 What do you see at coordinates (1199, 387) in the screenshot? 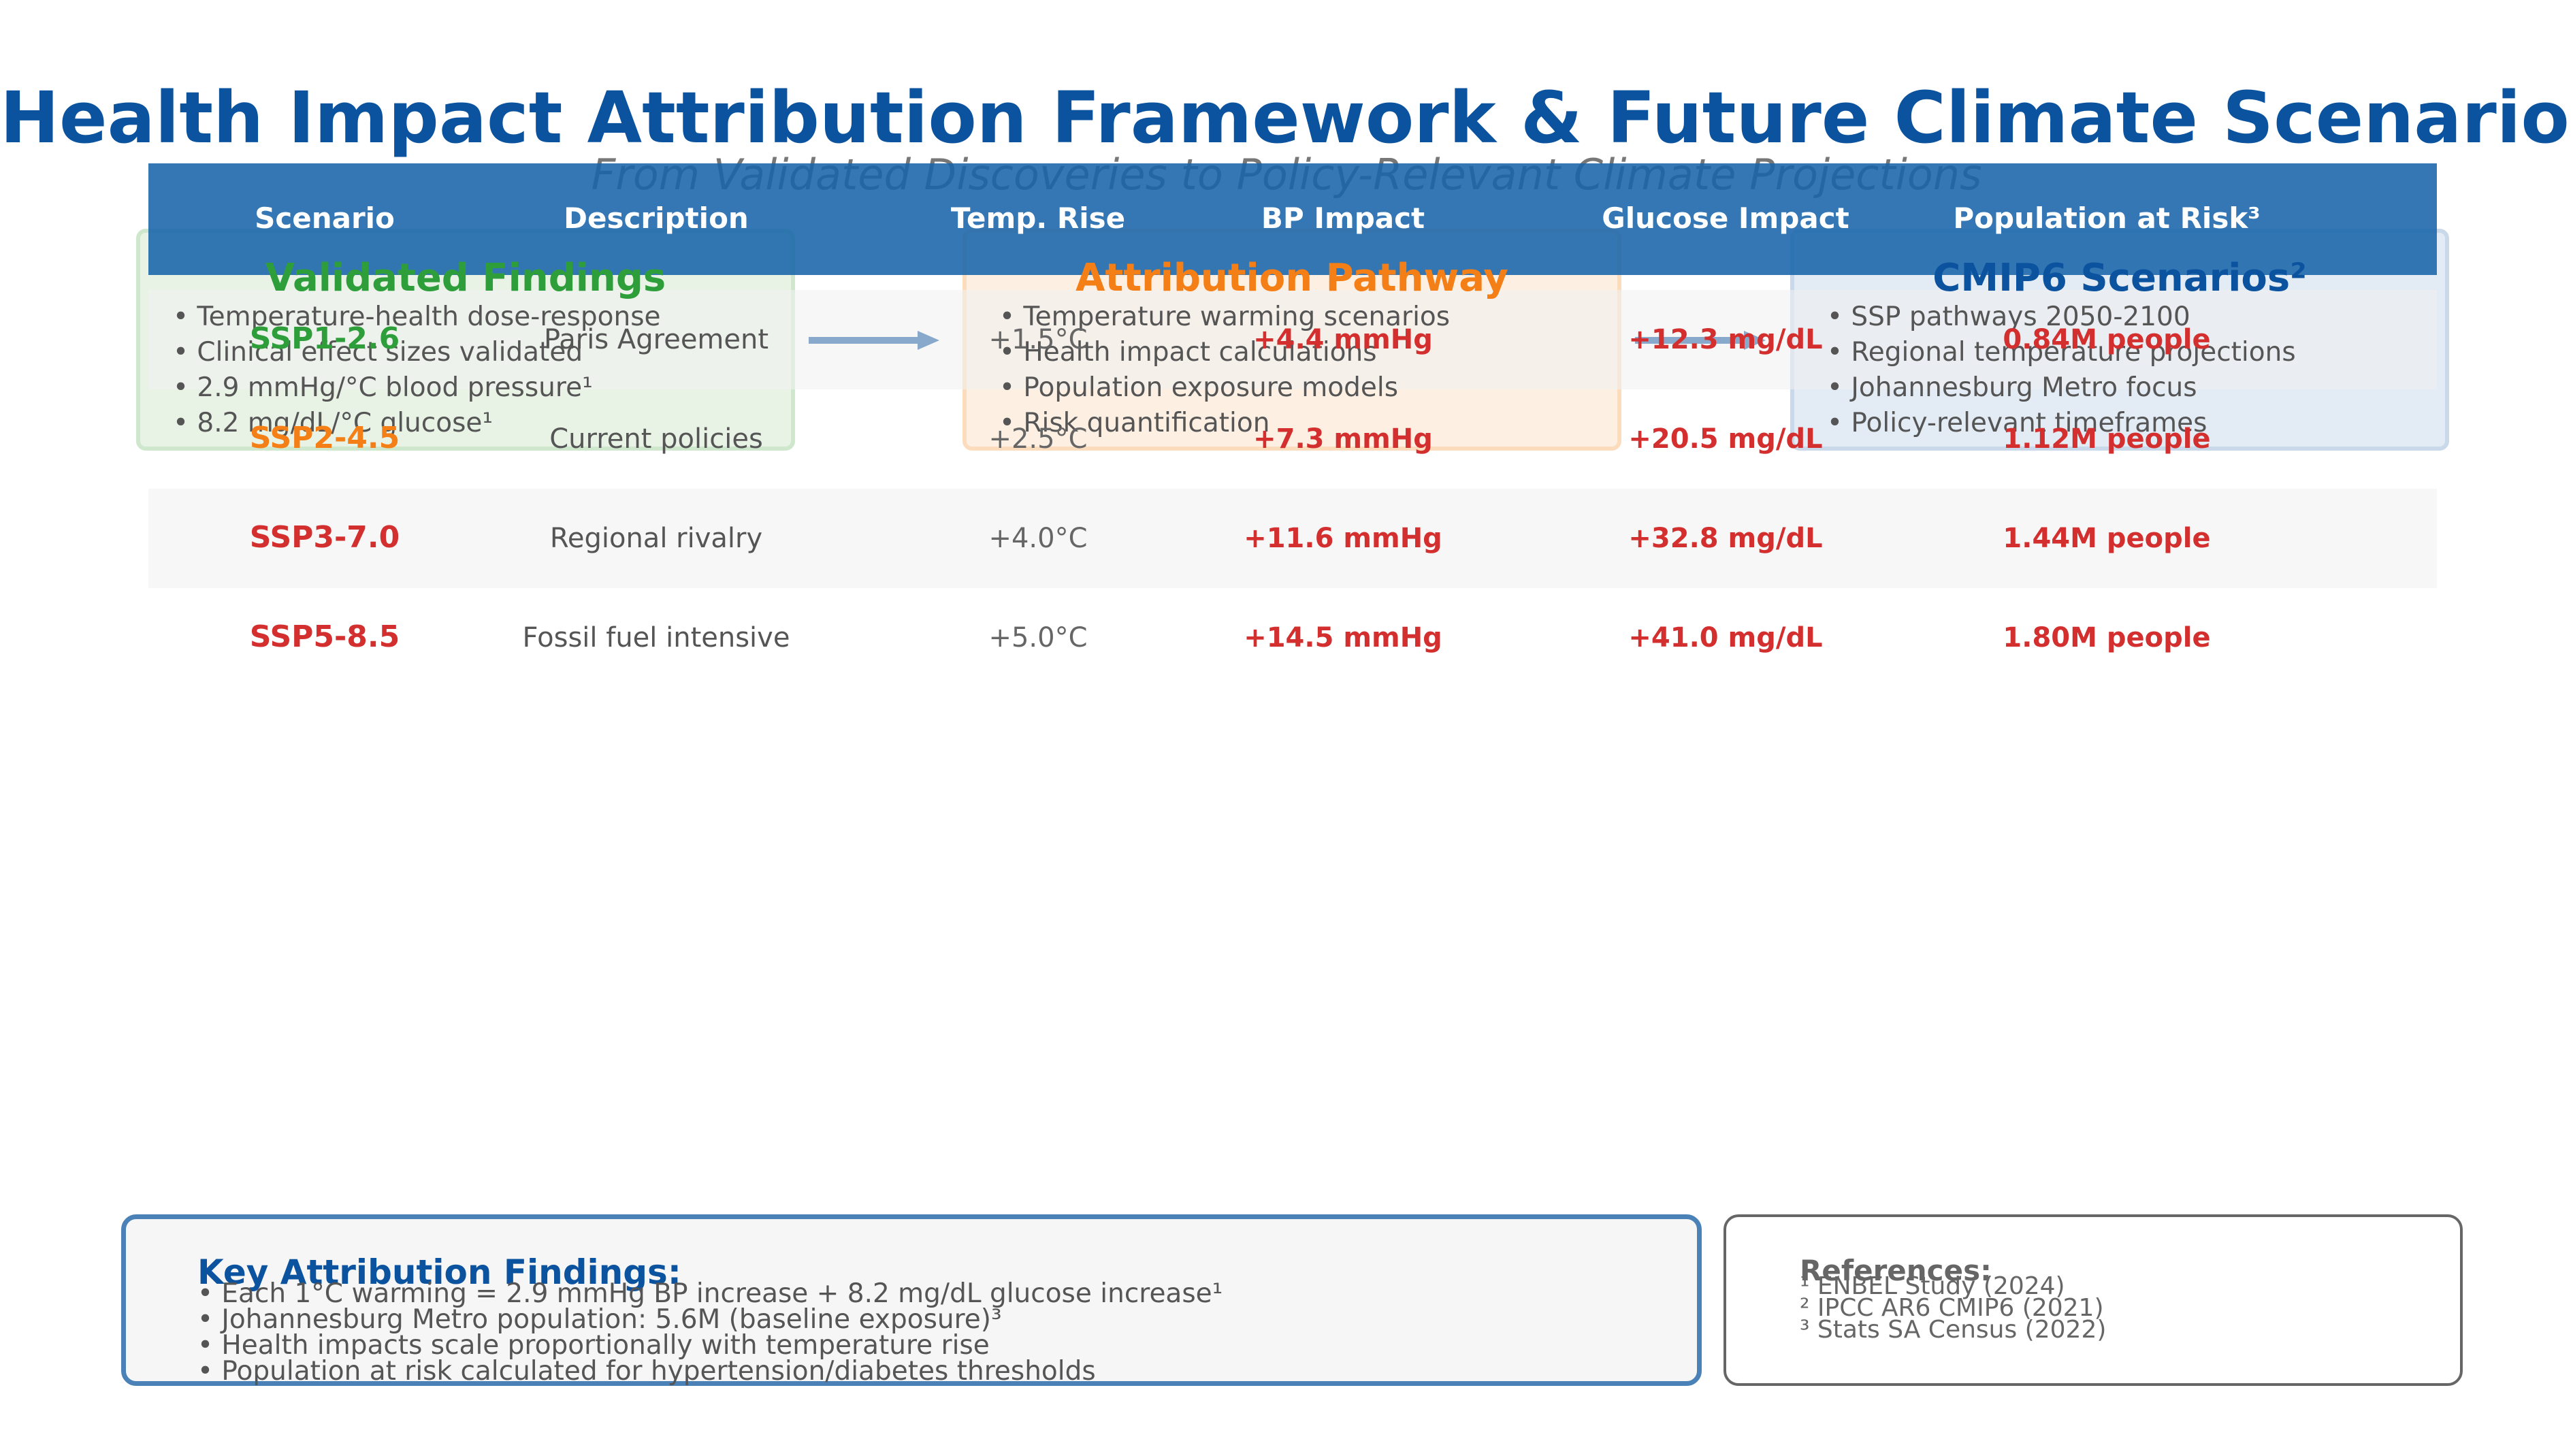
I see `list-item: • Population exposure models` at bounding box center [1199, 387].